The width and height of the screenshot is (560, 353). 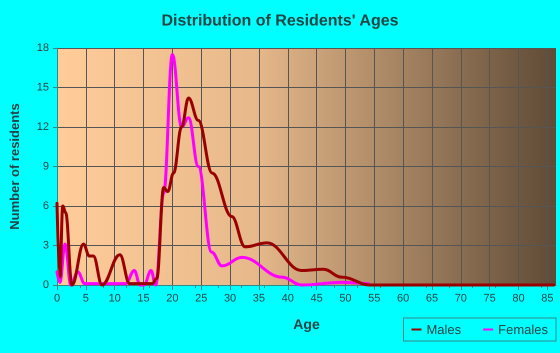 What do you see at coordinates (345, 298) in the screenshot?
I see `x-tick-label: 50` at bounding box center [345, 298].